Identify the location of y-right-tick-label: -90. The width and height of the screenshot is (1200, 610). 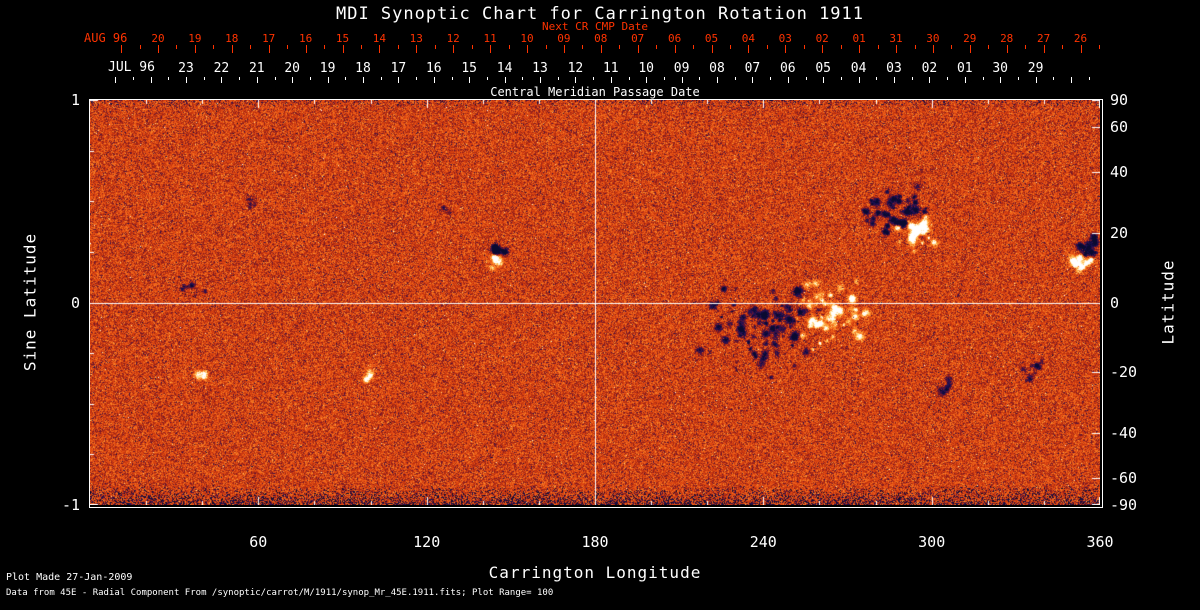
(1124, 505).